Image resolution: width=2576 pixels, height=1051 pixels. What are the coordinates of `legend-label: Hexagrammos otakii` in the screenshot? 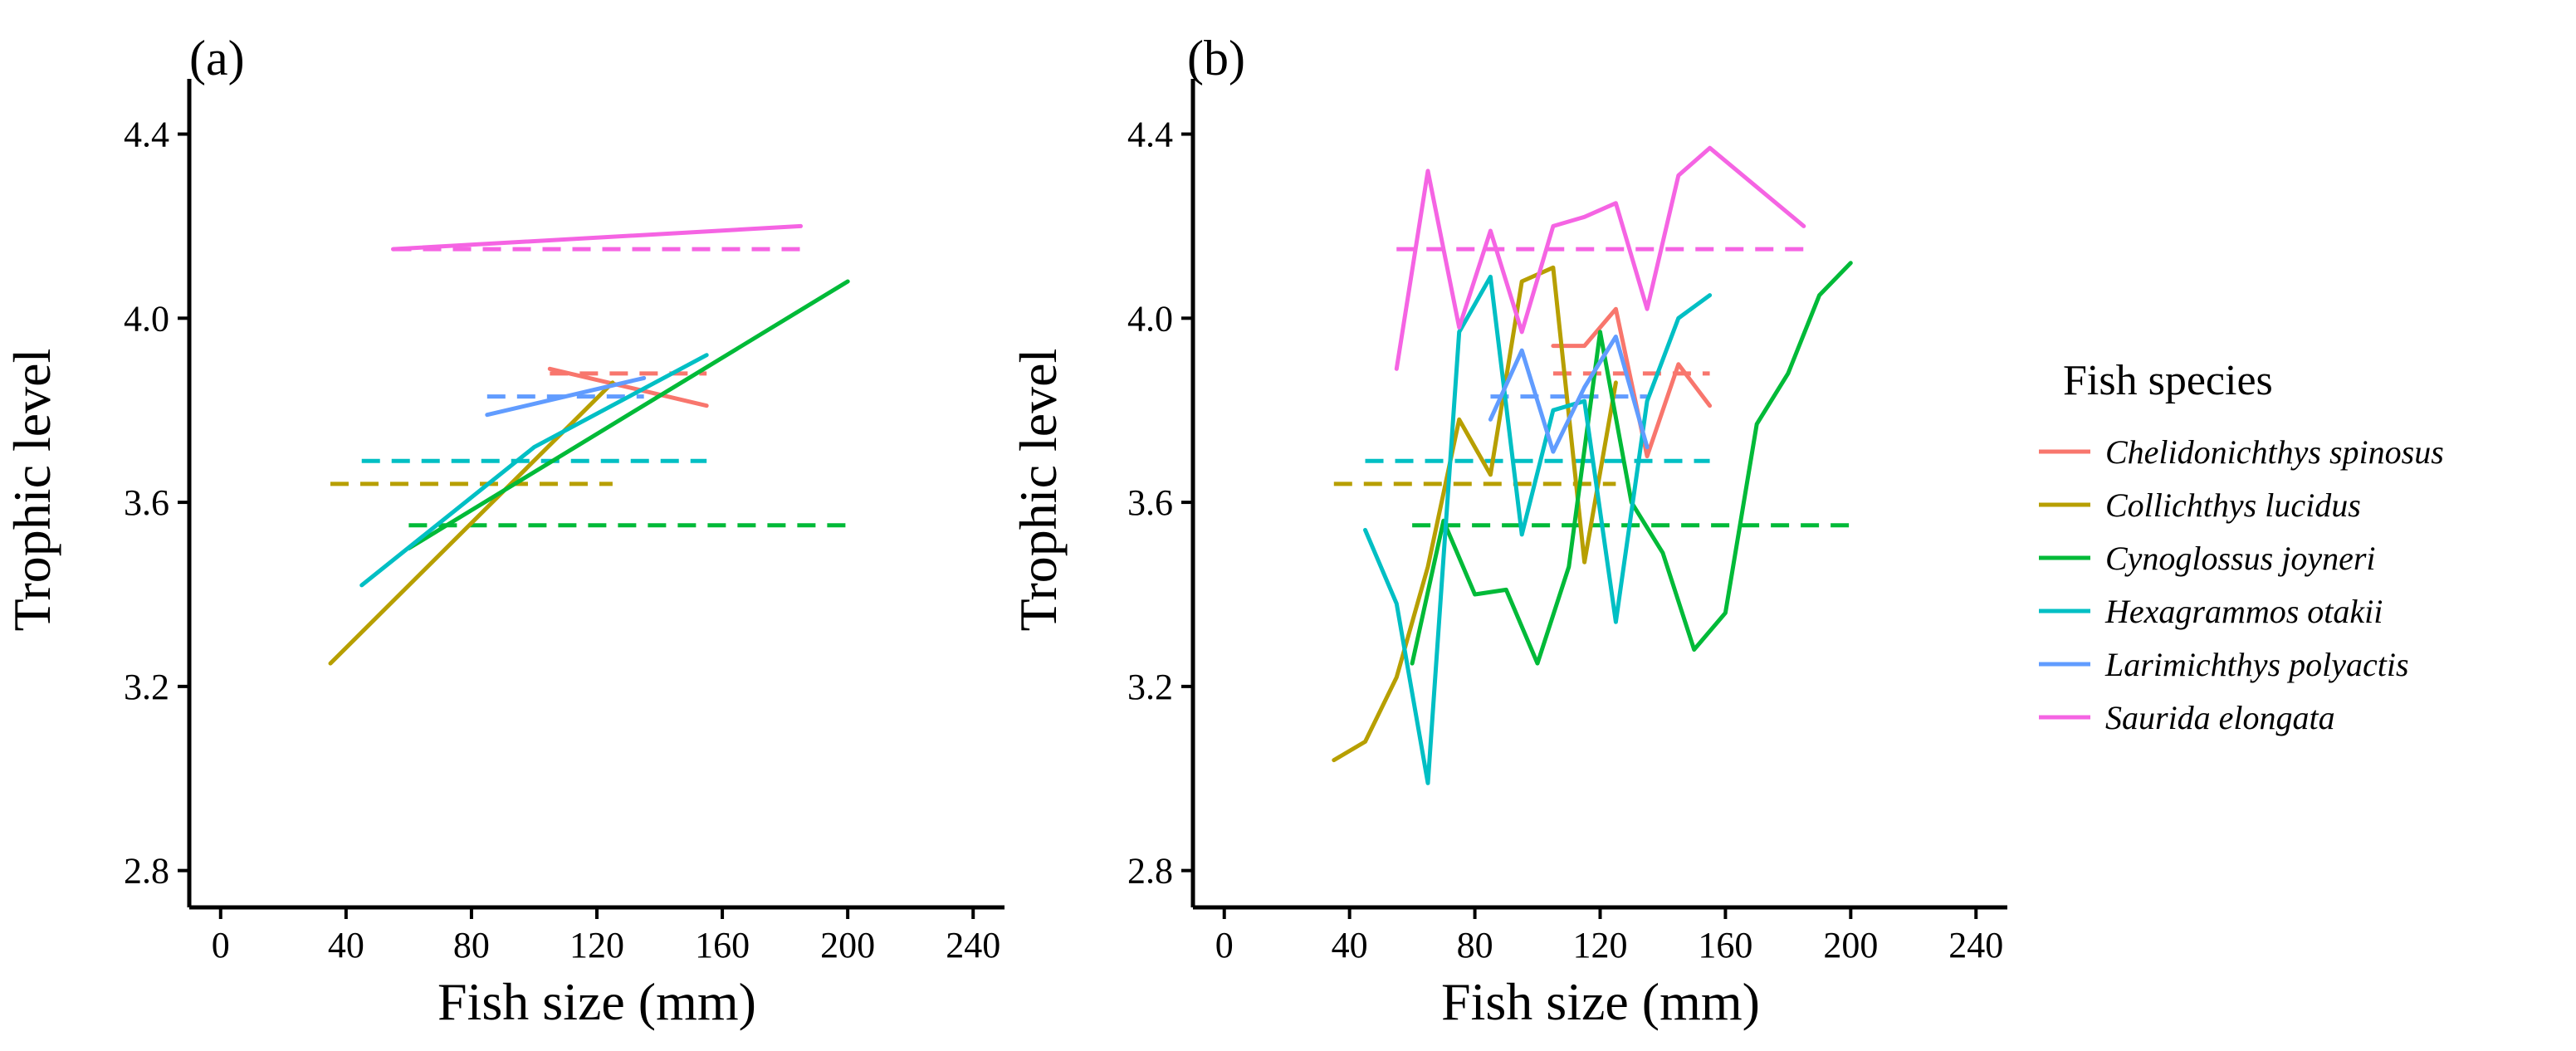 It's located at (2243, 611).